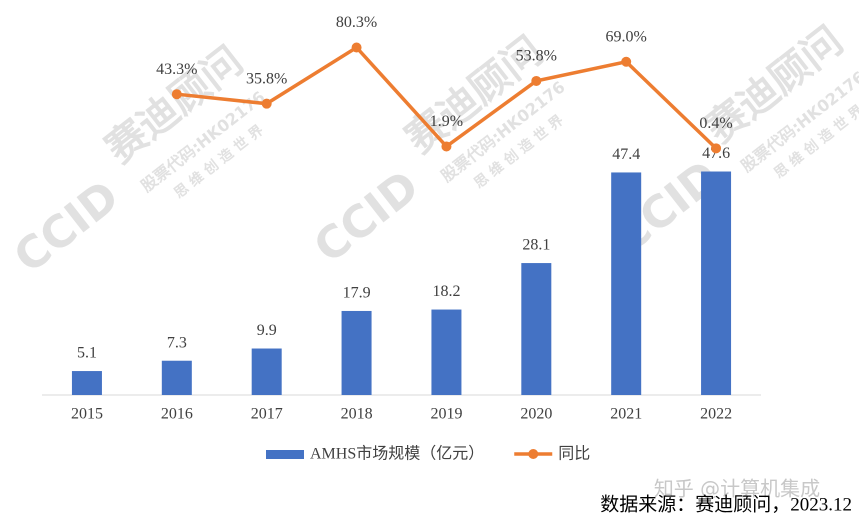  What do you see at coordinates (536, 414) in the screenshot?
I see `x-tick-label: 2020` at bounding box center [536, 414].